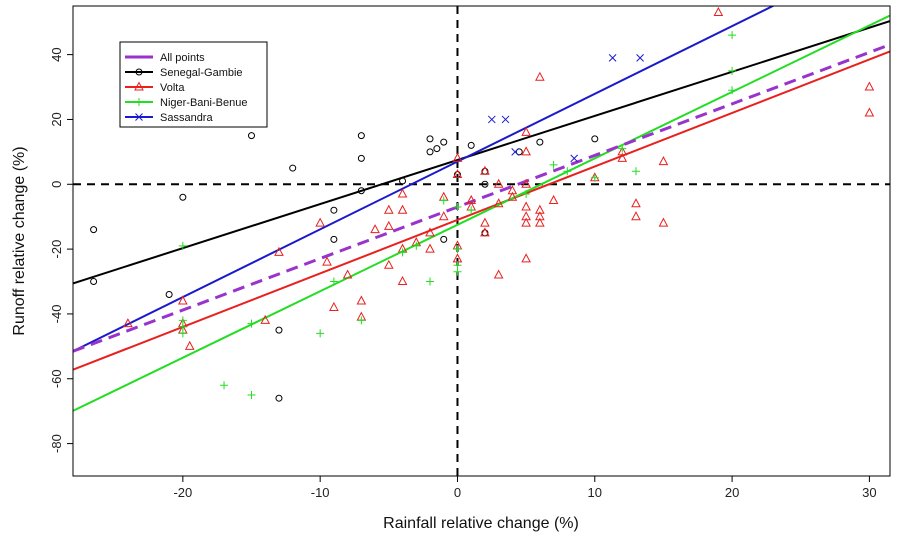 This screenshot has width=903, height=534. I want to click on legend-label-sassandra: Sassandra, so click(186, 118).